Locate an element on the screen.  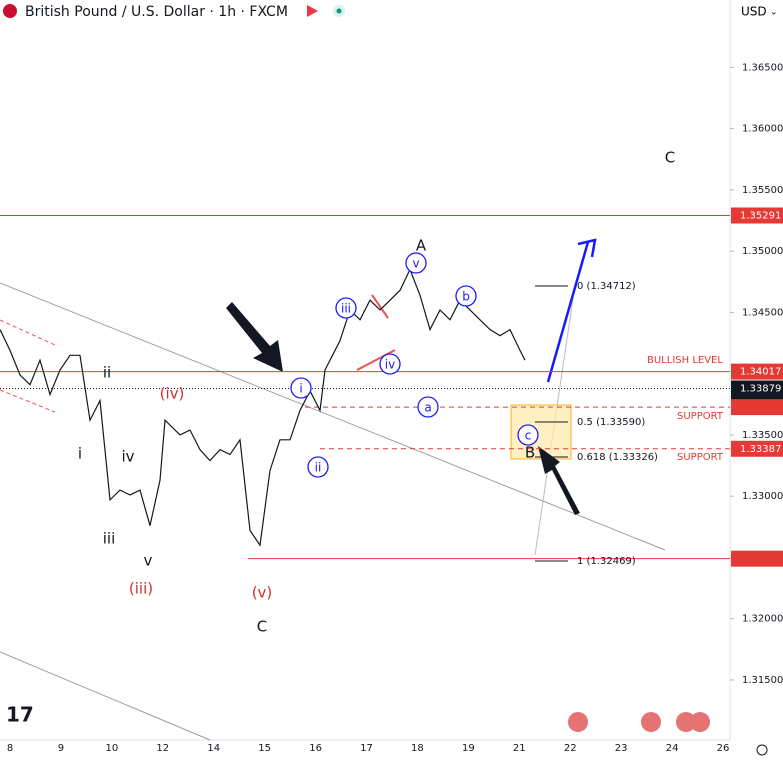
y-tick-label: 1.34500 is located at coordinates (762, 312).